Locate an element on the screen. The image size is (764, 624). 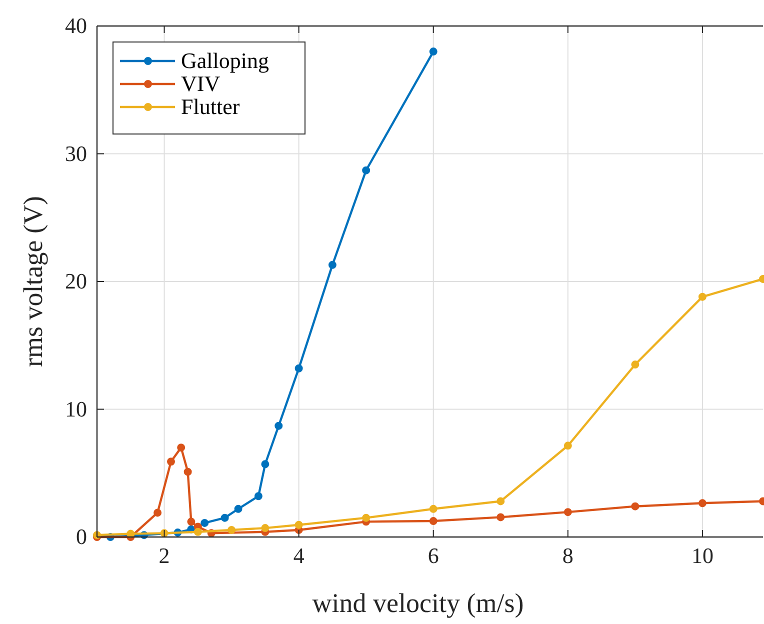
x-tick-label: 10 is located at coordinates (702, 555).